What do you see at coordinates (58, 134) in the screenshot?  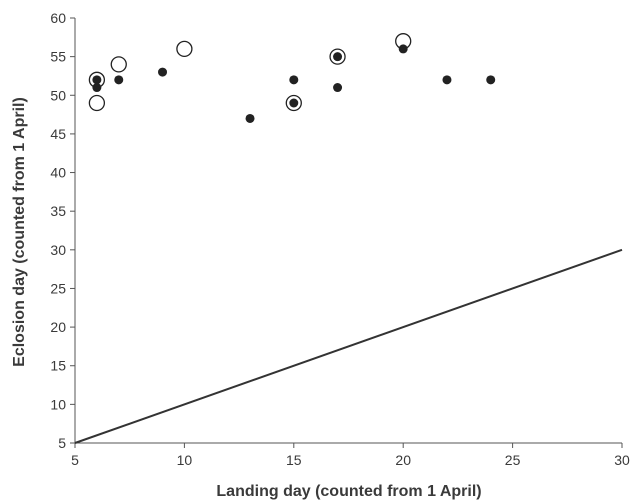 I see `y-tick-label: 45` at bounding box center [58, 134].